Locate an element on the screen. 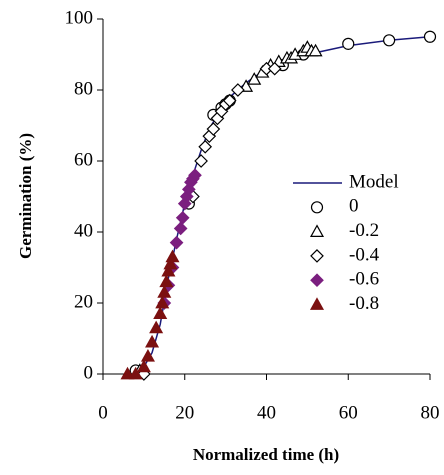  y-tick-label: 40 is located at coordinates (83, 230).